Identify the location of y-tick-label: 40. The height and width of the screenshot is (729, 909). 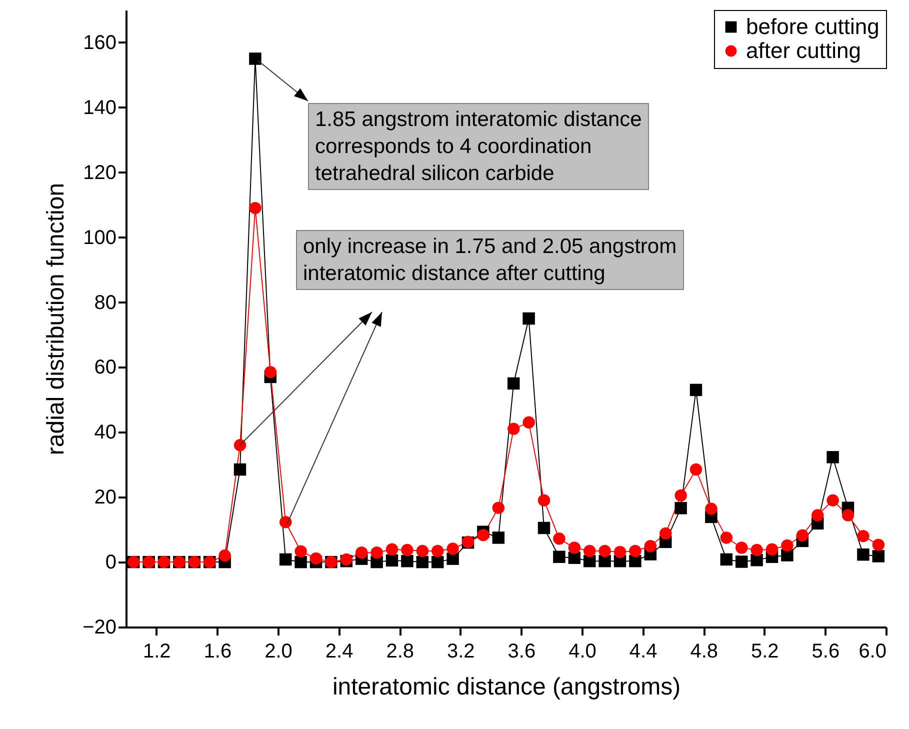
(105, 433).